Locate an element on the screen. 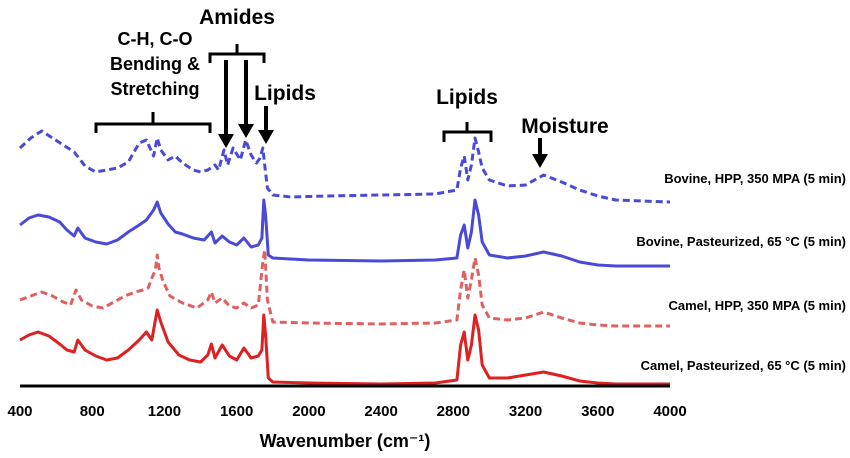 The height and width of the screenshot is (458, 850). lipids-right-label: Lipids is located at coordinates (467, 97).